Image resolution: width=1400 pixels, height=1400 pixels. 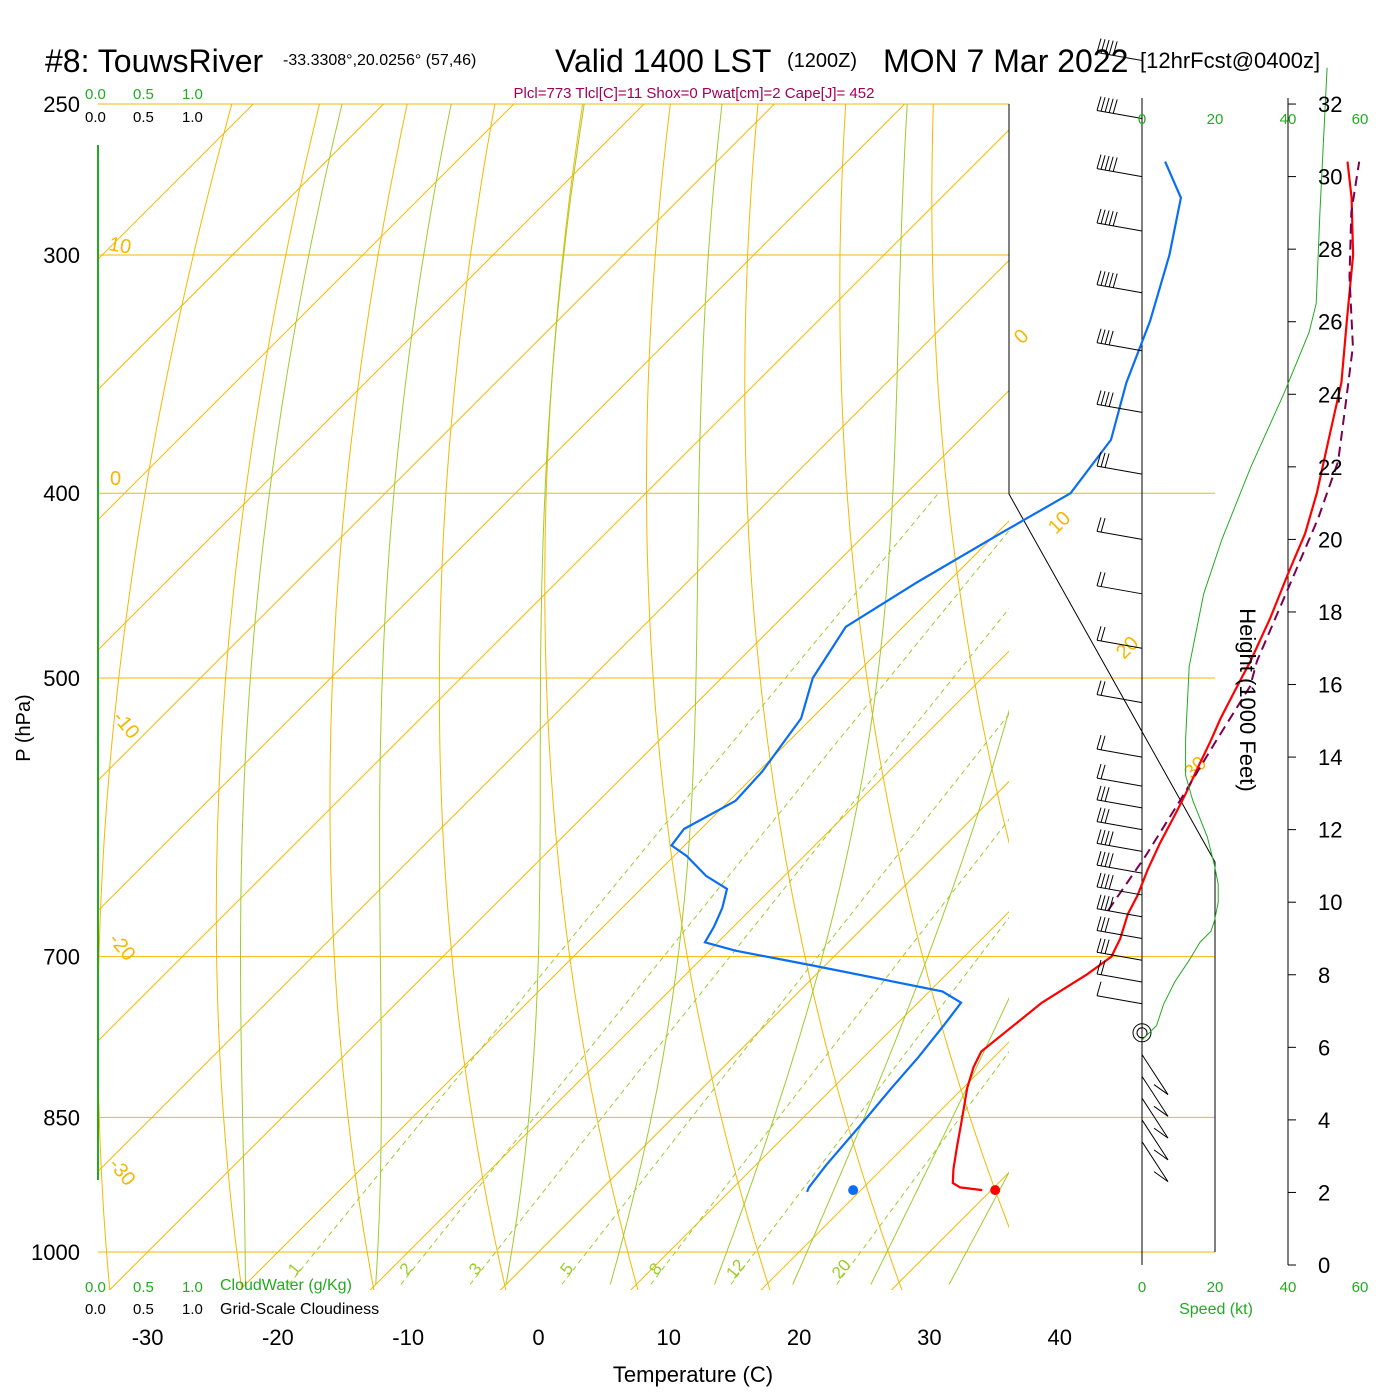 What do you see at coordinates (192, 1309) in the screenshot?
I see `cloudiness-scale-bottom-2: 1.0` at bounding box center [192, 1309].